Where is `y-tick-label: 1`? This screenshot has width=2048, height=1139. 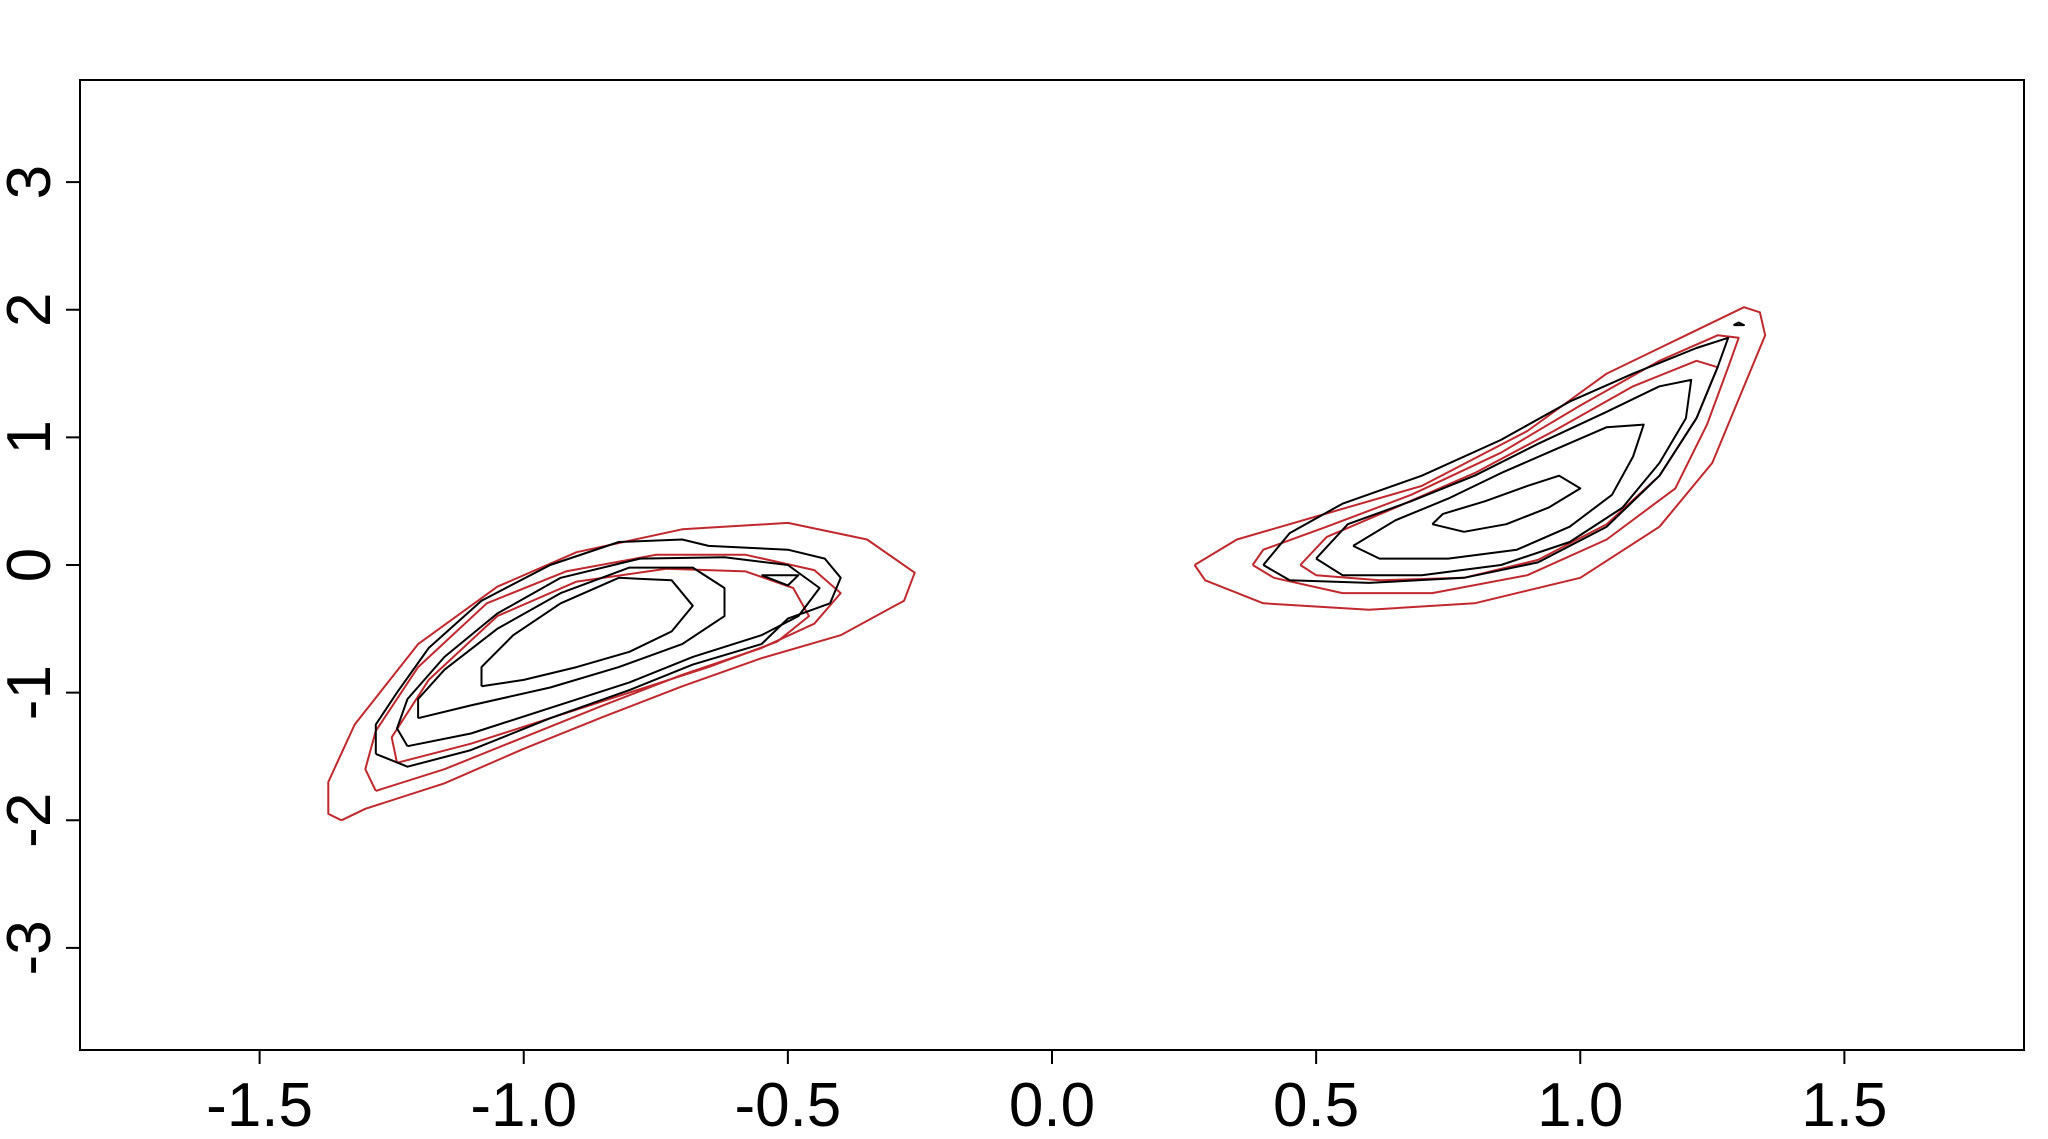 y-tick-label: 1 is located at coordinates (32, 437).